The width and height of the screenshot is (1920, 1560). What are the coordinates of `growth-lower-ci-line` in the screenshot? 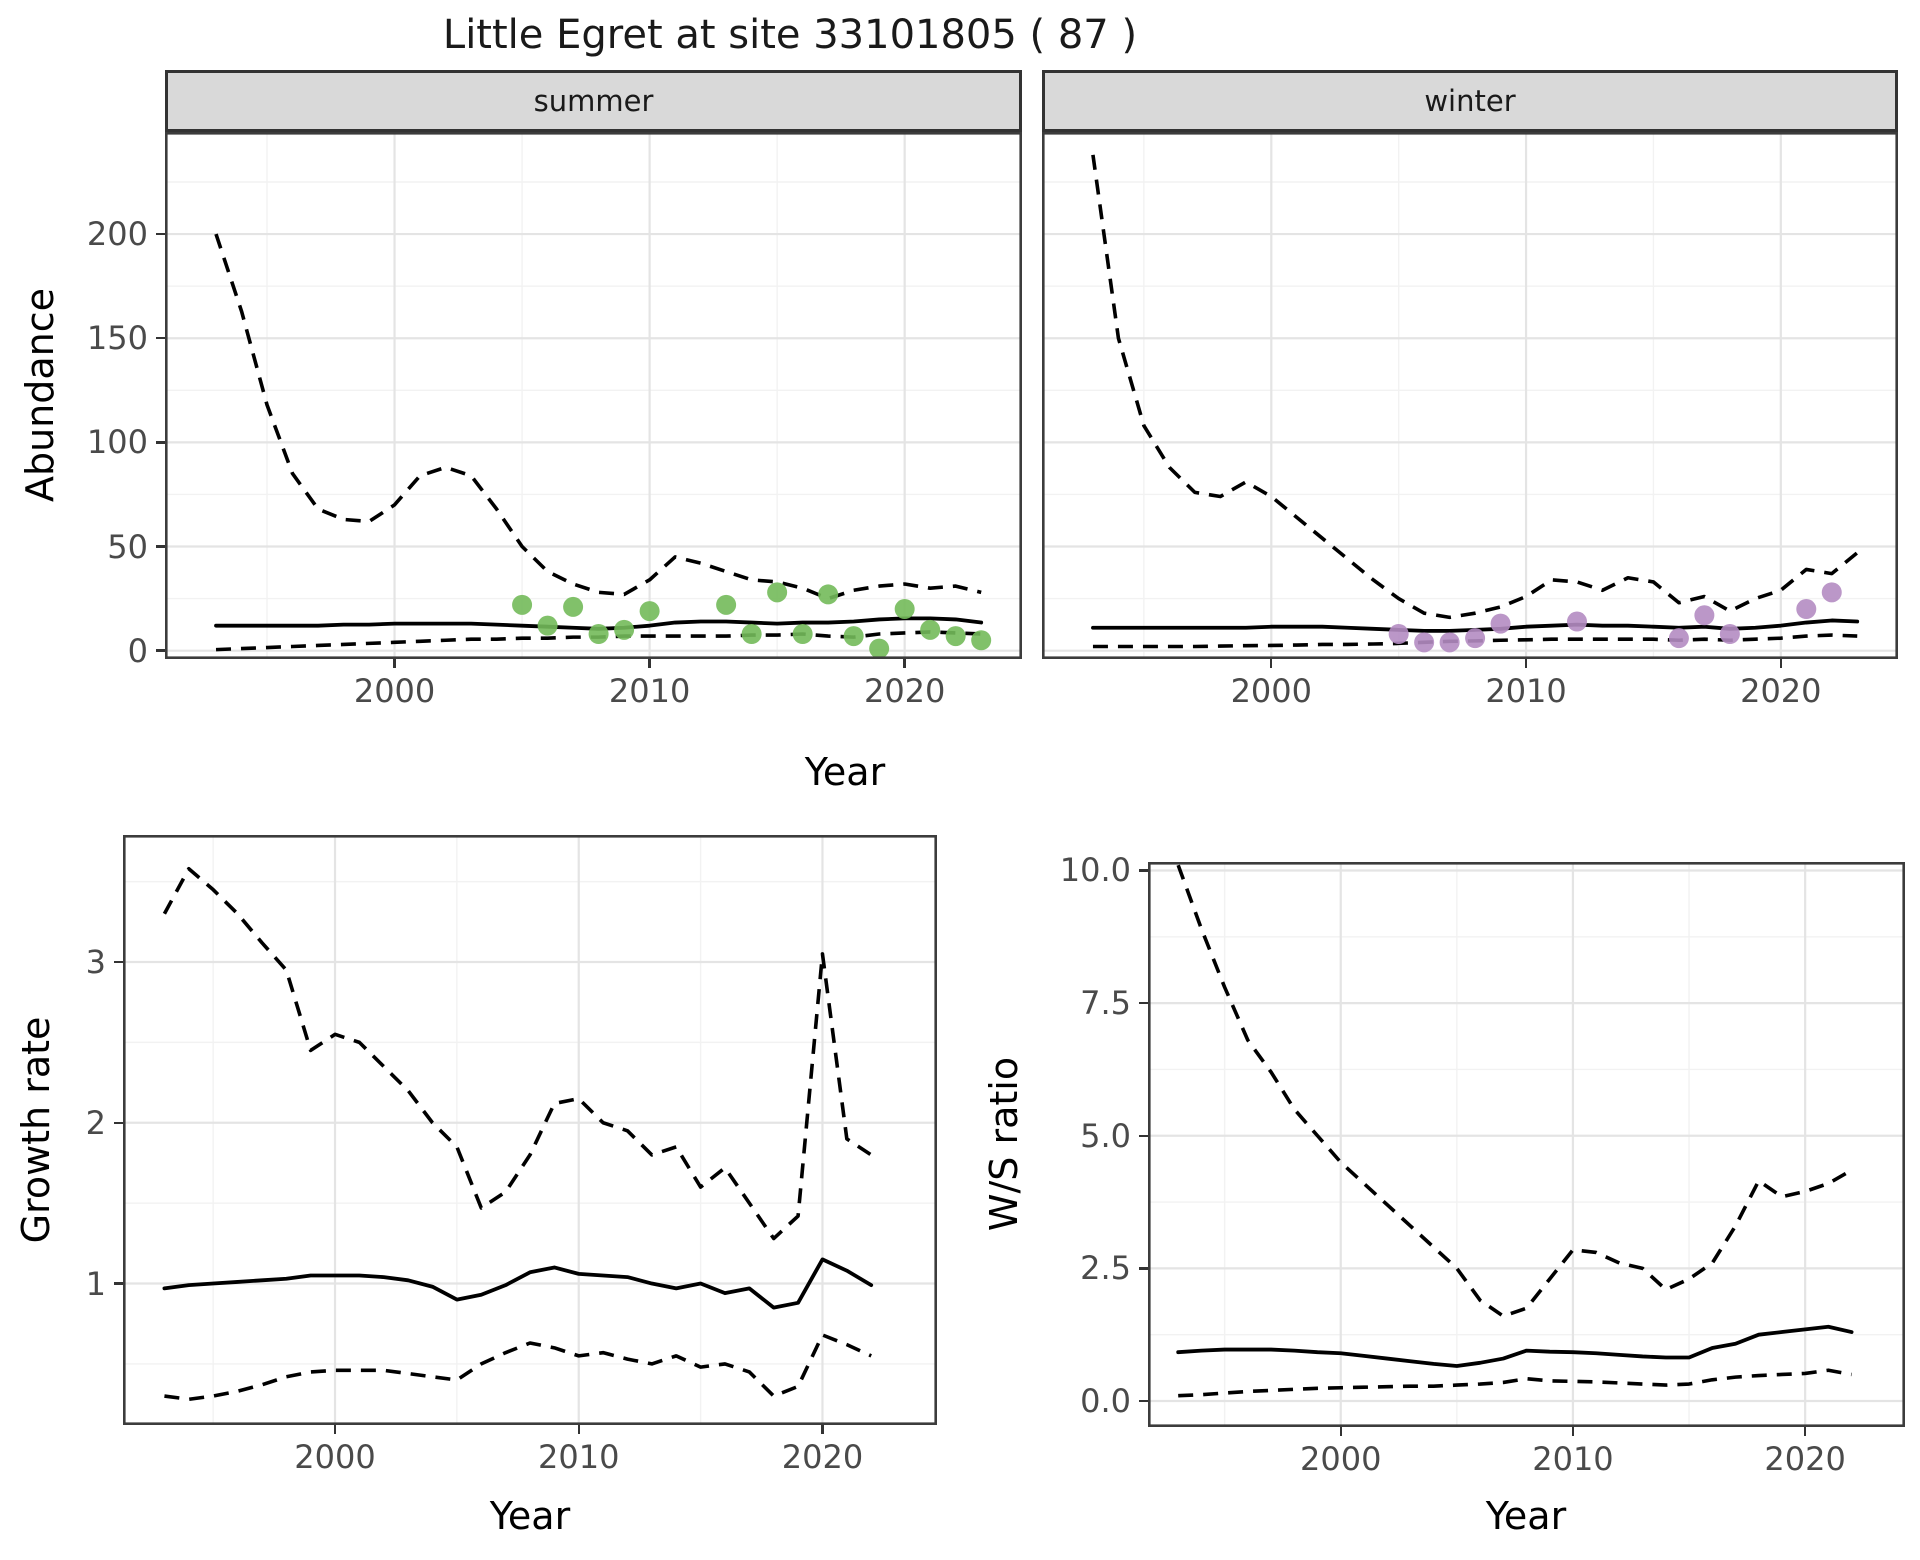 It's located at (518, 1367).